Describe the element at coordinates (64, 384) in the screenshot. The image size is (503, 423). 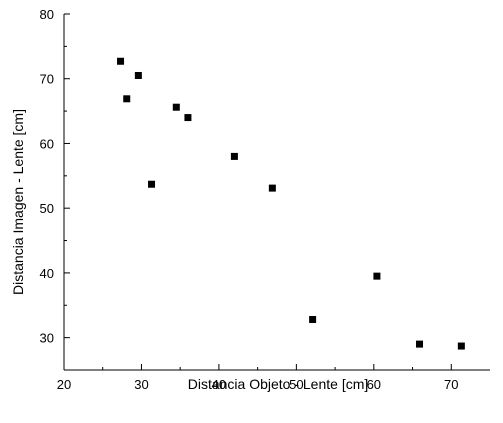
I see `x-tick-label: 20` at that location.